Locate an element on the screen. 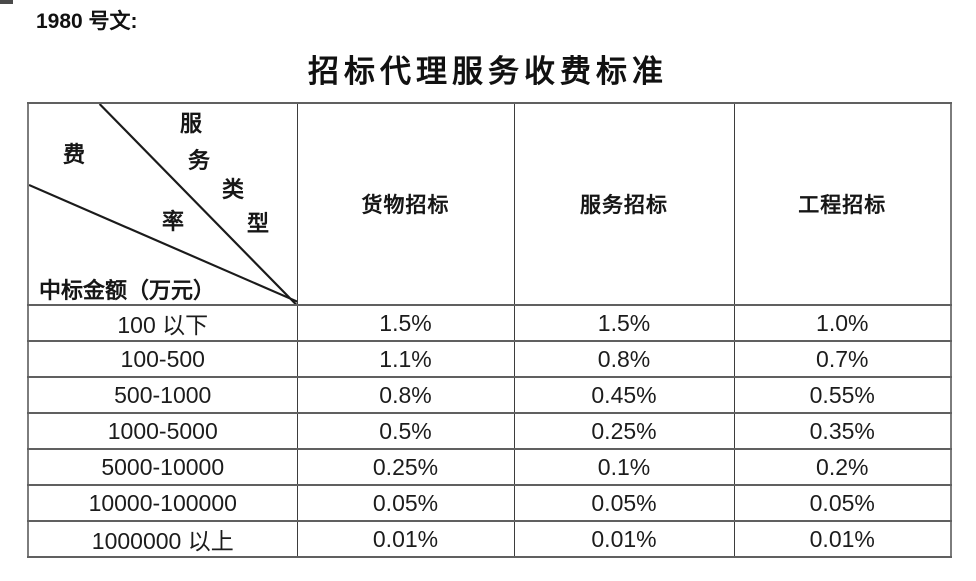 This screenshot has height=581, width=976. column-header-engineering: 工程招标 is located at coordinates (842, 204).